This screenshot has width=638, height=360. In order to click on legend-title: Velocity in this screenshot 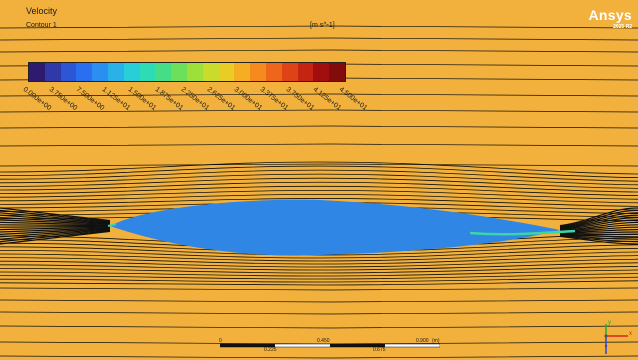, I will do `click(42, 11)`.